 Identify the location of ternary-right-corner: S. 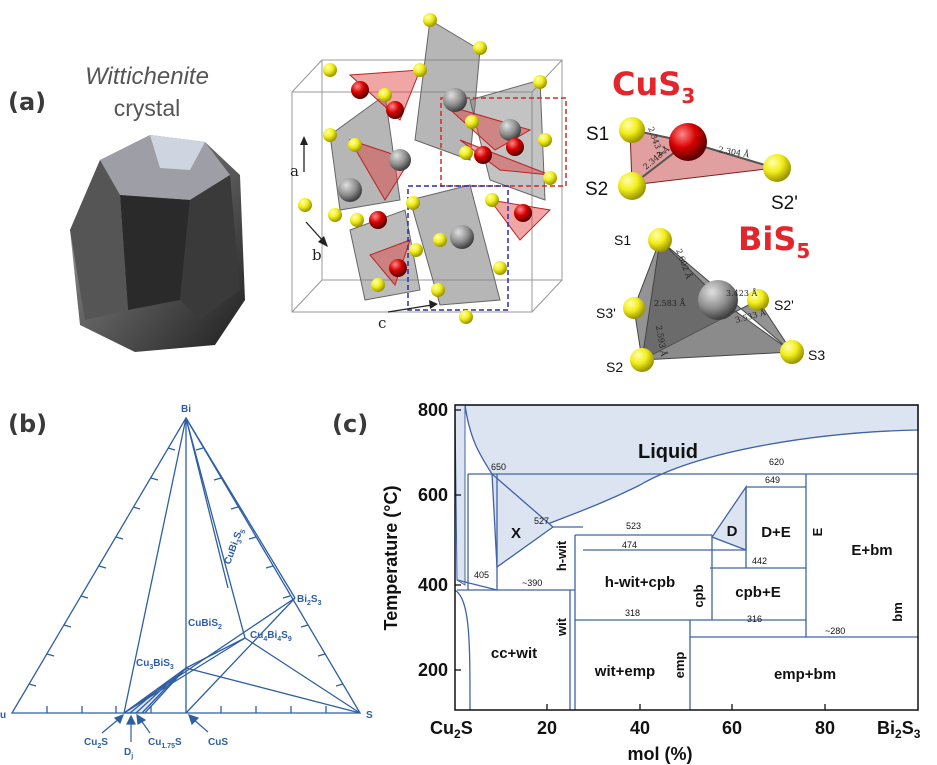
(369, 715).